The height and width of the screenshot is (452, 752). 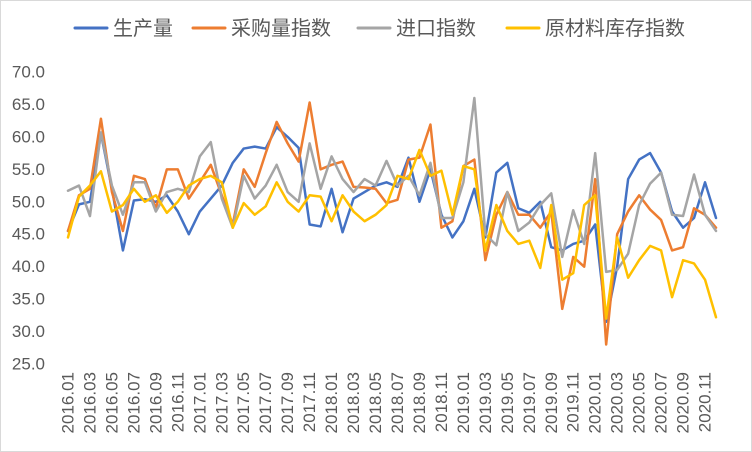 What do you see at coordinates (28, 364) in the screenshot?
I see `y-tick-label-9: 25.0` at bounding box center [28, 364].